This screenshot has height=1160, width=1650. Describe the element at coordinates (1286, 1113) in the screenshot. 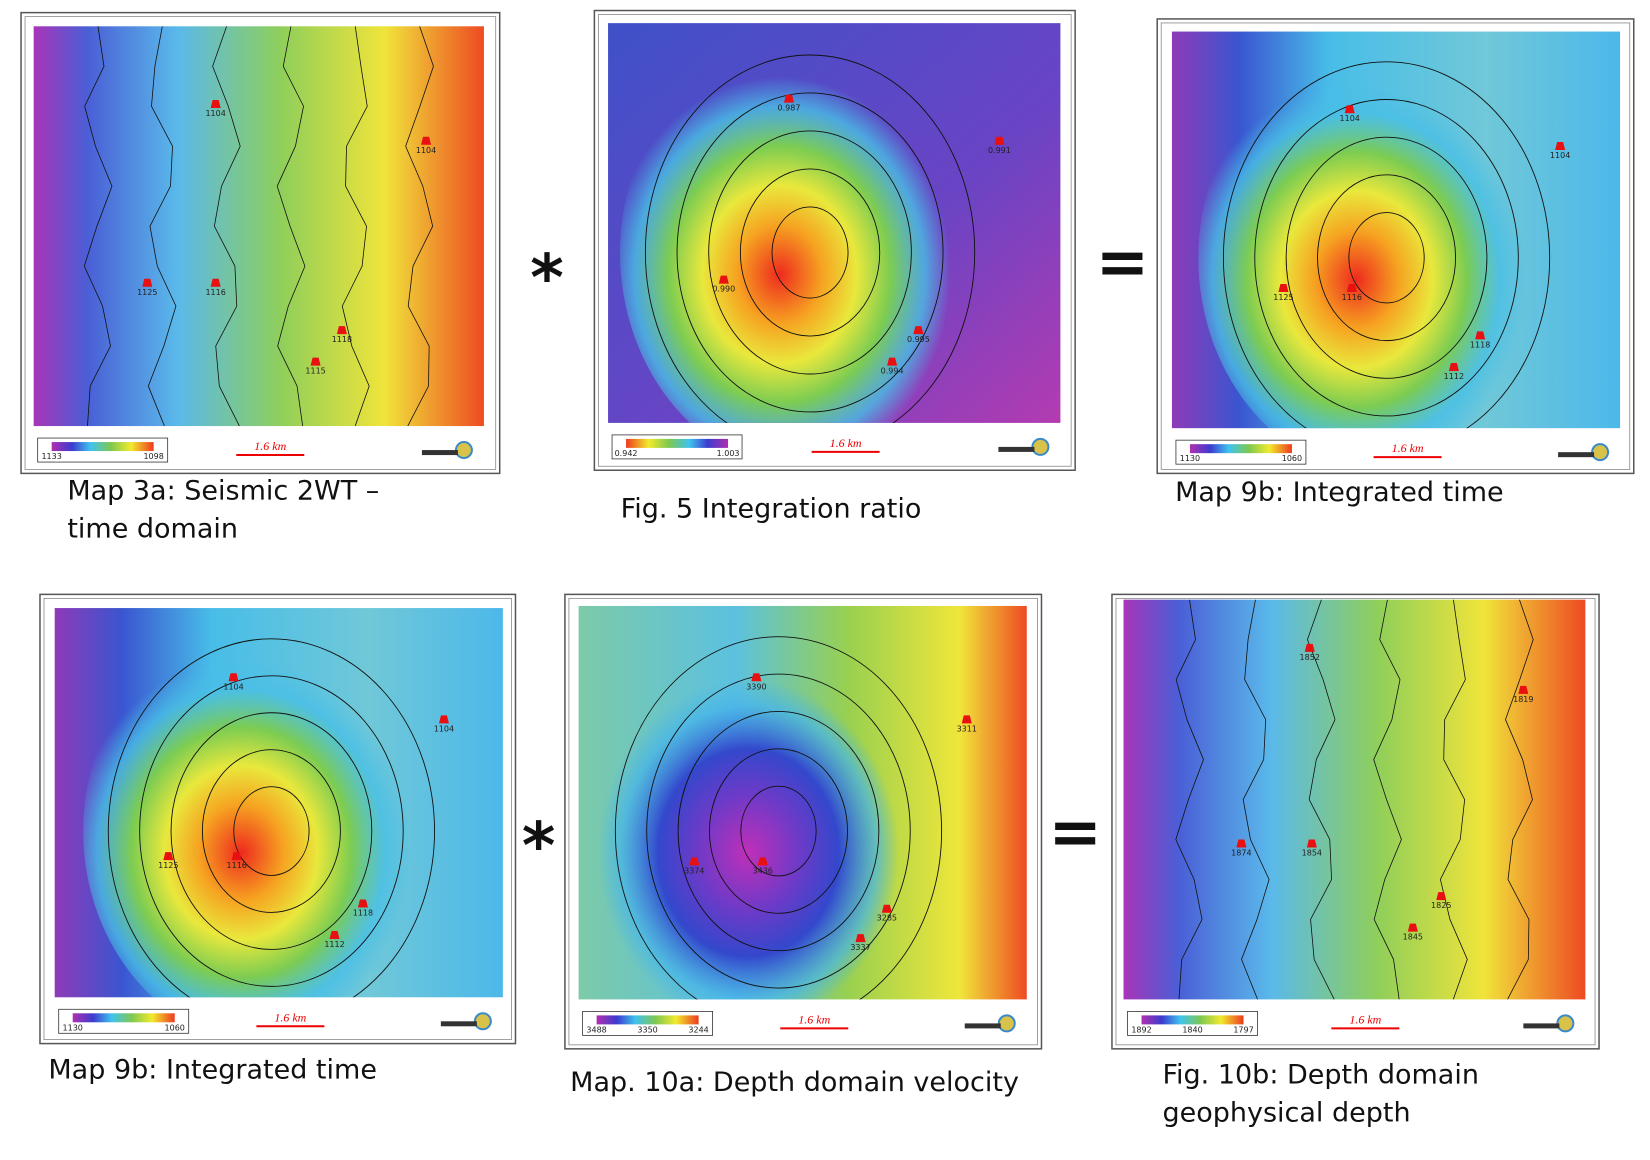

I see `caption: geophysical depth` at that location.